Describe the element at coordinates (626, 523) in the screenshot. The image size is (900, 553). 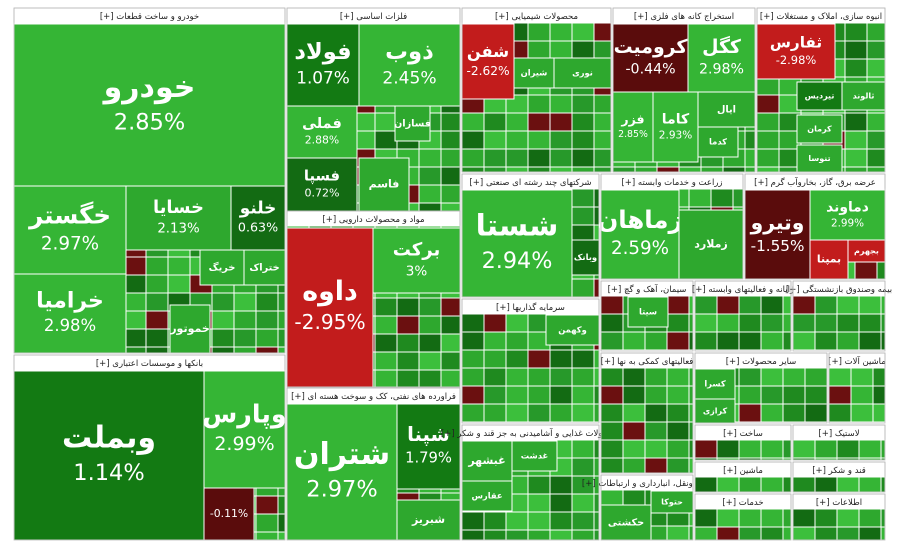
I see `tile-symbol: حکشتی` at that location.